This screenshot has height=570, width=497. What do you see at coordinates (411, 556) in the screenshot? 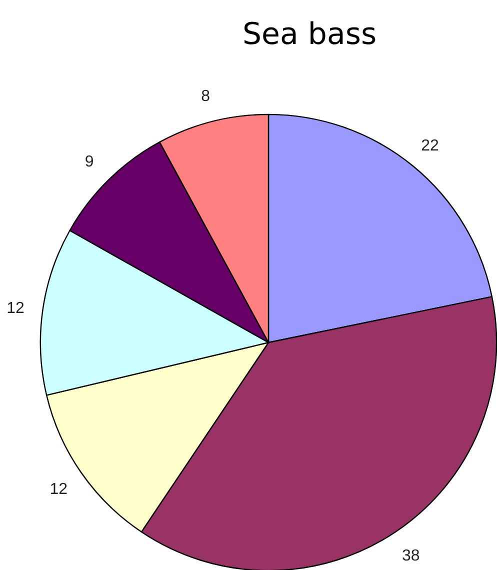
I see `data-label: 38` at bounding box center [411, 556].